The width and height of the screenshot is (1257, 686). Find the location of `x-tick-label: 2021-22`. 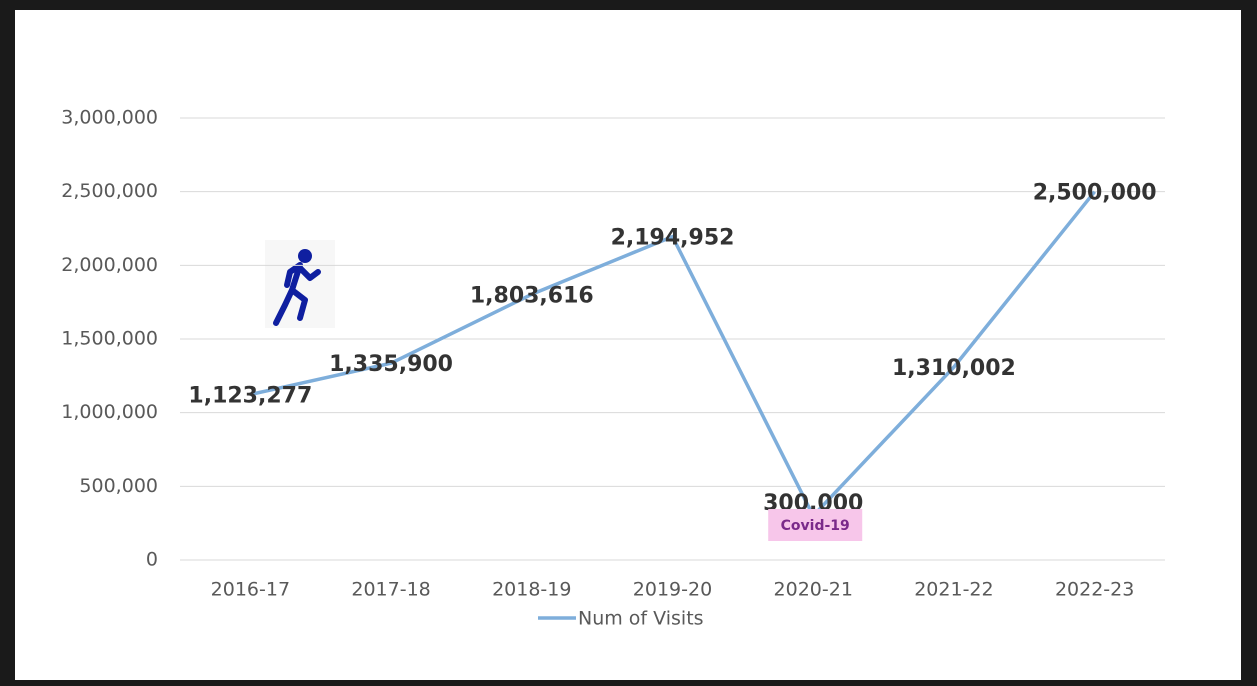

x-tick-label: 2021-22 is located at coordinates (953, 590).